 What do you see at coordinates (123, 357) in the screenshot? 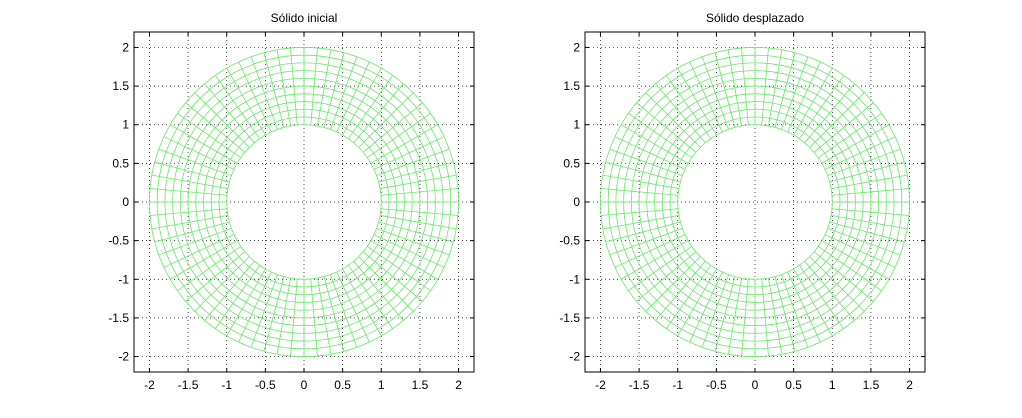
I see `y-tick-label: -2` at bounding box center [123, 357].